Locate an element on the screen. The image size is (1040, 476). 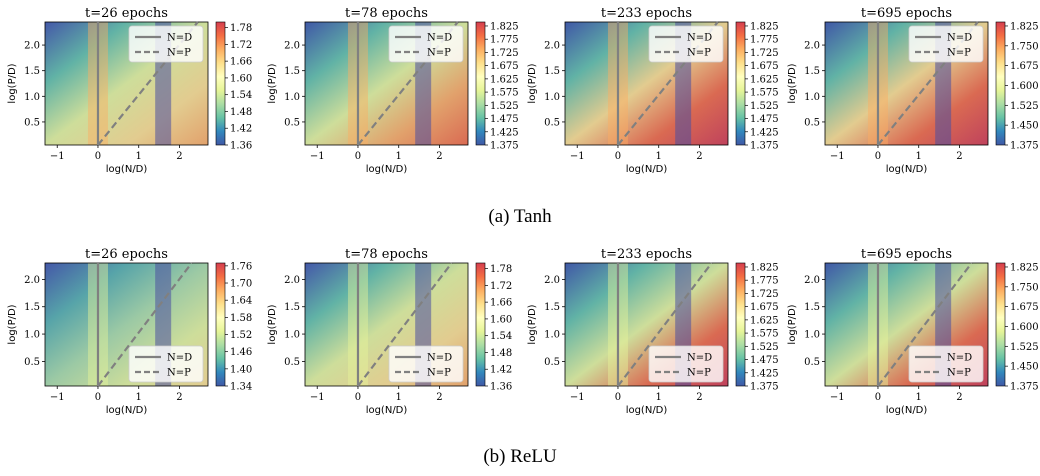
panel-title: t=26 epochs is located at coordinates (126, 13).